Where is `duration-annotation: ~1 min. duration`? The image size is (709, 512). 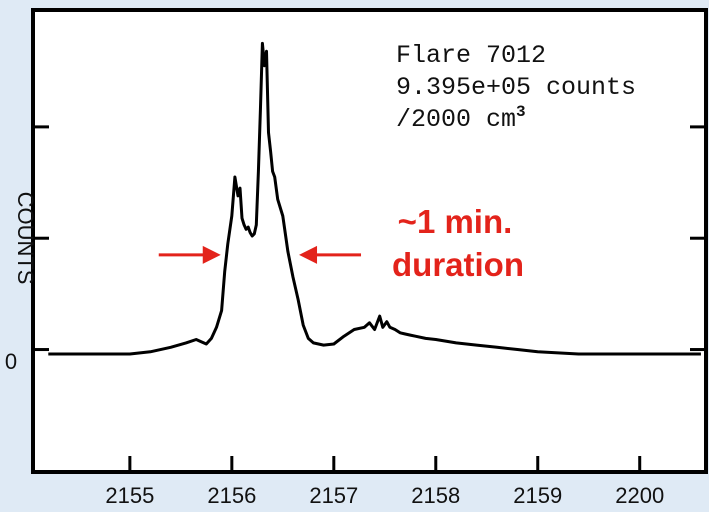 duration-annotation: ~1 min. duration is located at coordinates (341, 243).